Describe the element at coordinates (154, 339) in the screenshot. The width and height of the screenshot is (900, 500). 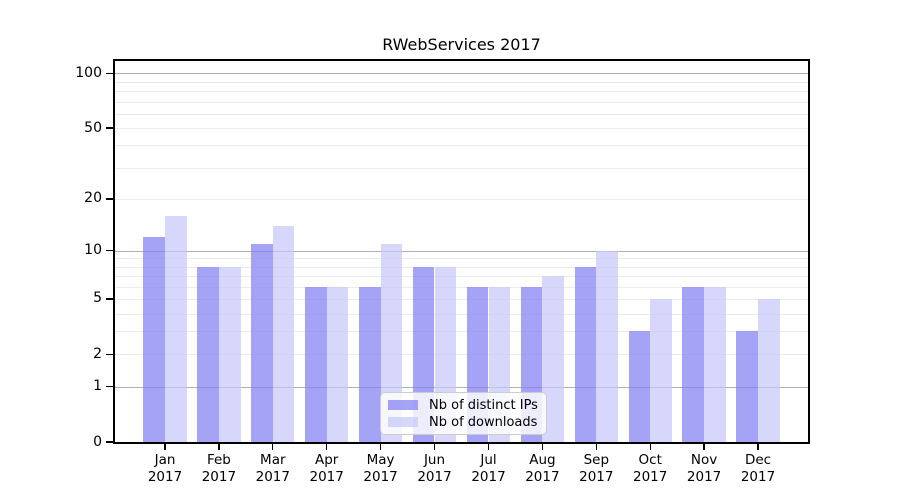
I see `bar-nb-of-distinct-ips-jan` at that location.